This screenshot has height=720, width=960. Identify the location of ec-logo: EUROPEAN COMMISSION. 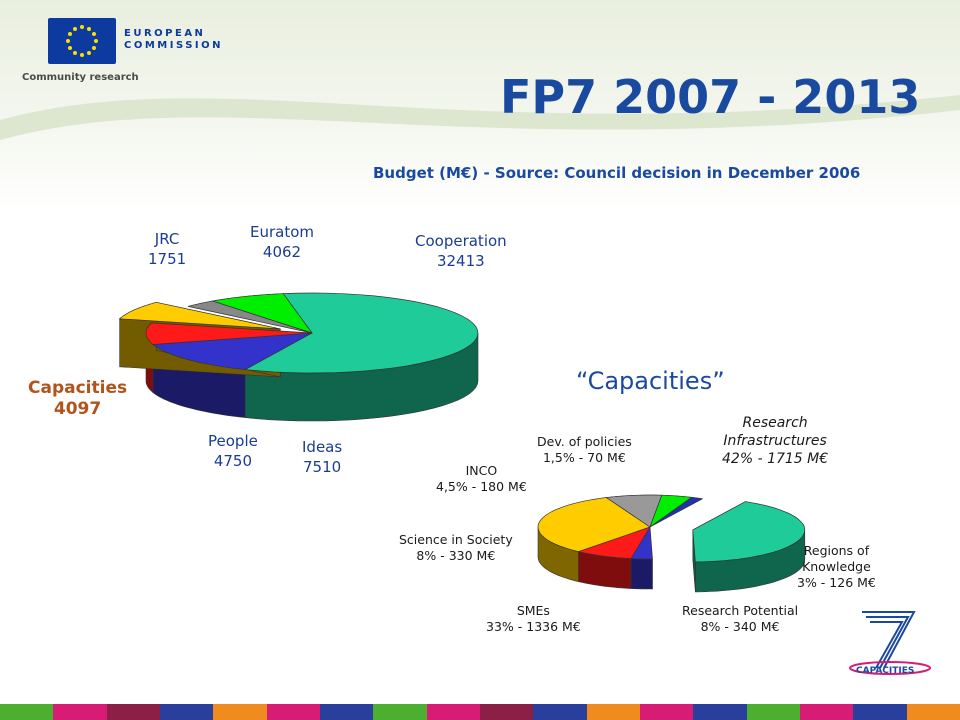
(134, 44).